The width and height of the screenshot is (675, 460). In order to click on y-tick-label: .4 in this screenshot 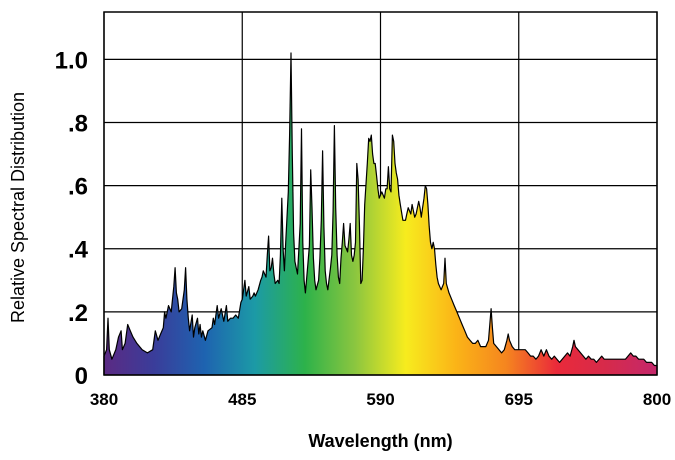, I will do `click(78, 250)`.